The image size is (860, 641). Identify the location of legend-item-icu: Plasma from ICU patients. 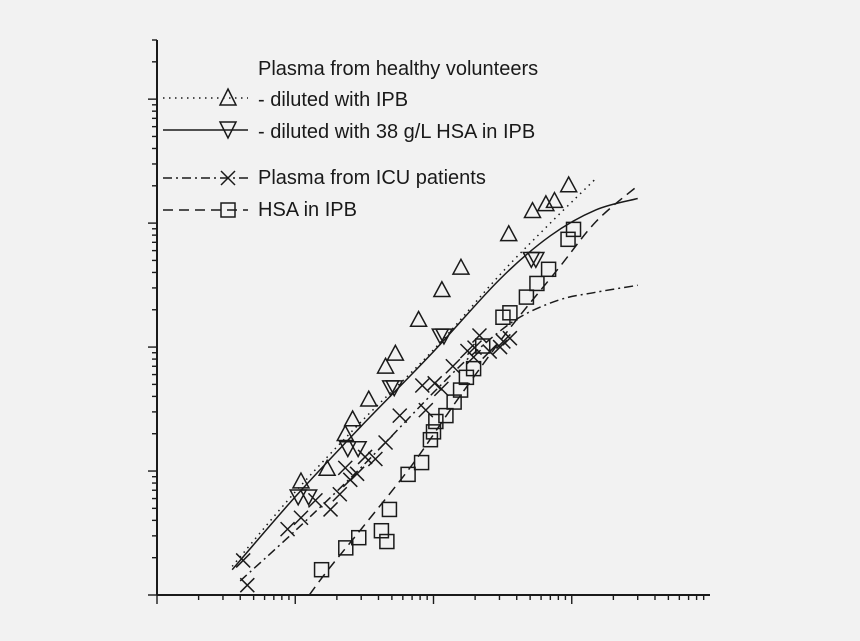
(324, 178).